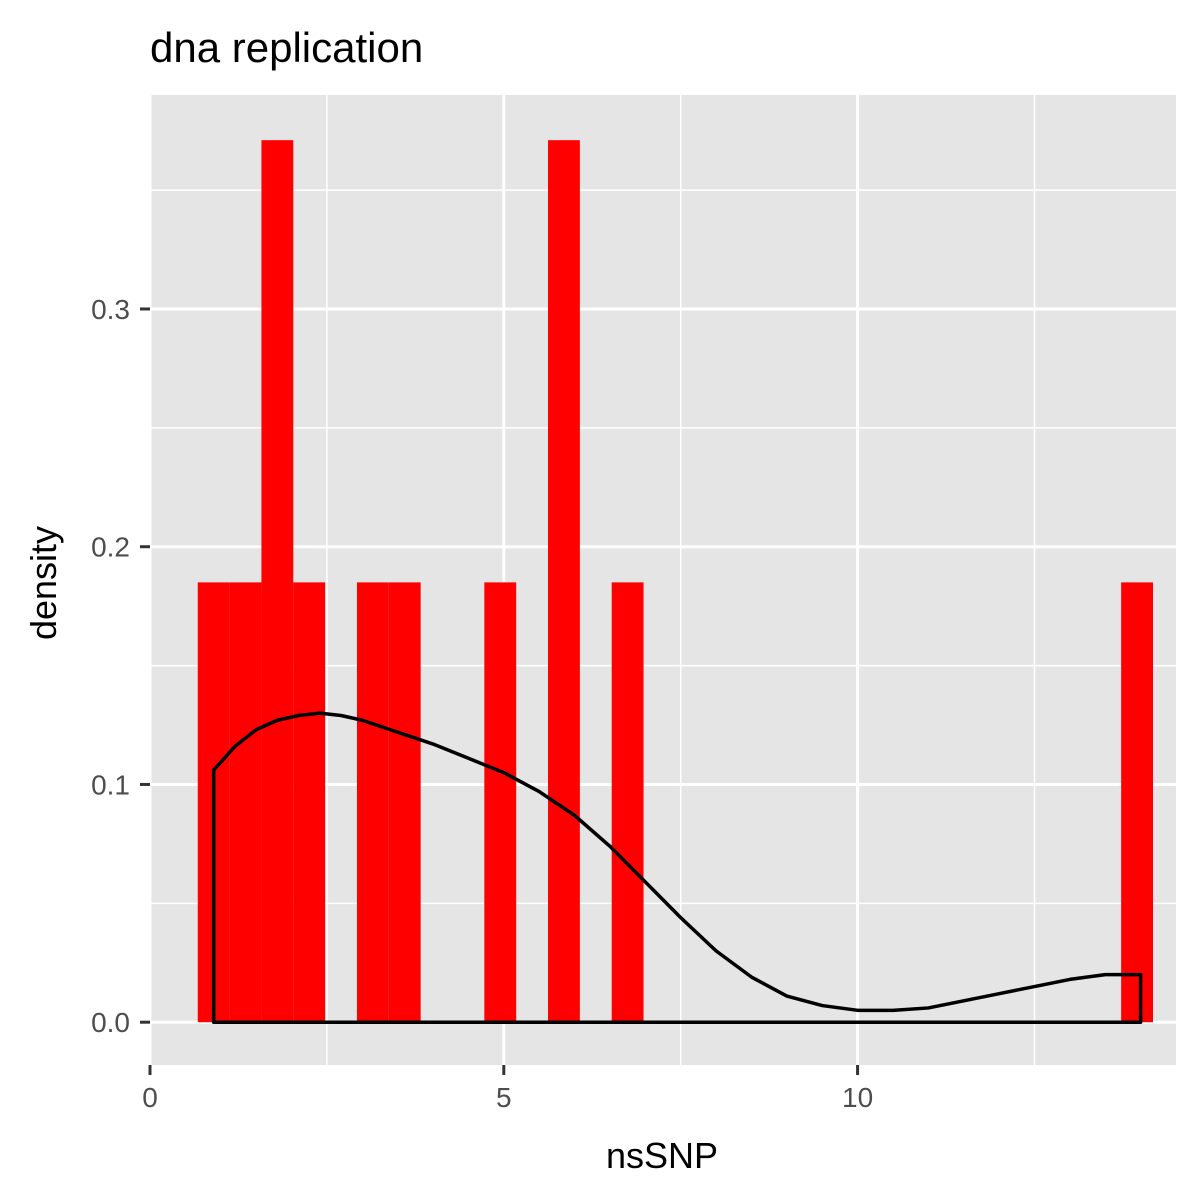  Describe the element at coordinates (110, 784) in the screenshot. I see `y-tick-label: 0.1` at that location.